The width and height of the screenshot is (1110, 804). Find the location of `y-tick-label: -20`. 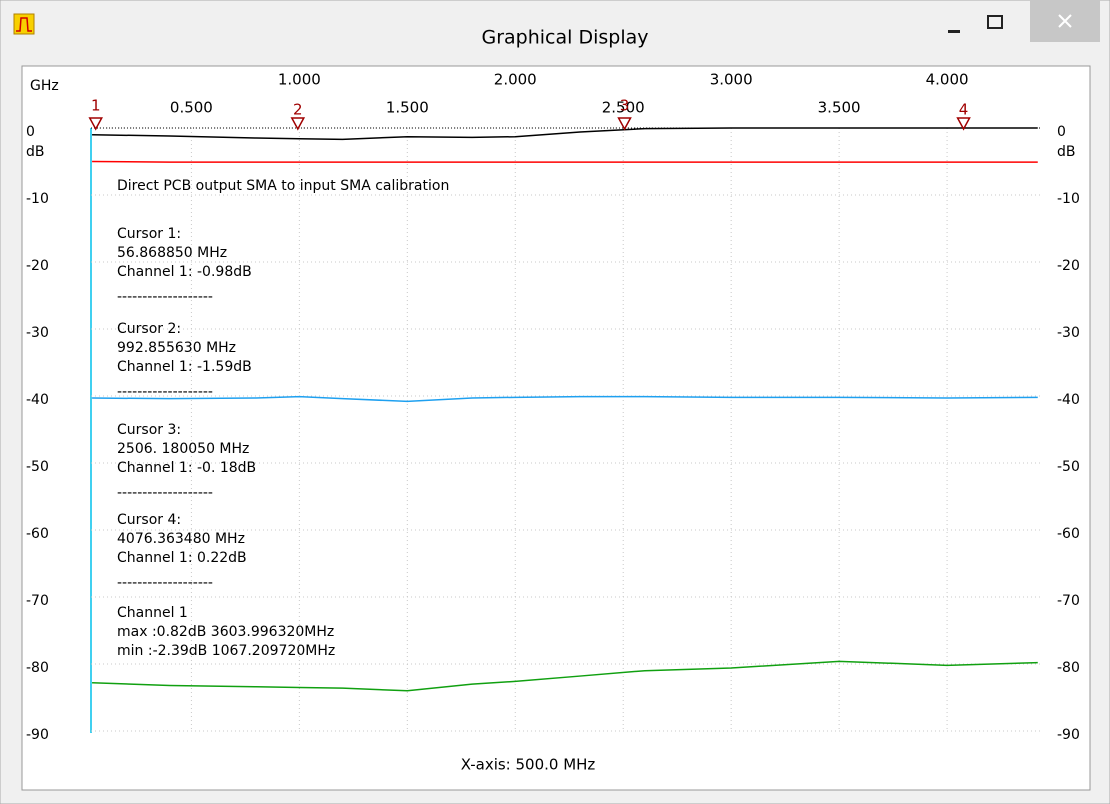

y-tick-label: -20 is located at coordinates (37, 266).